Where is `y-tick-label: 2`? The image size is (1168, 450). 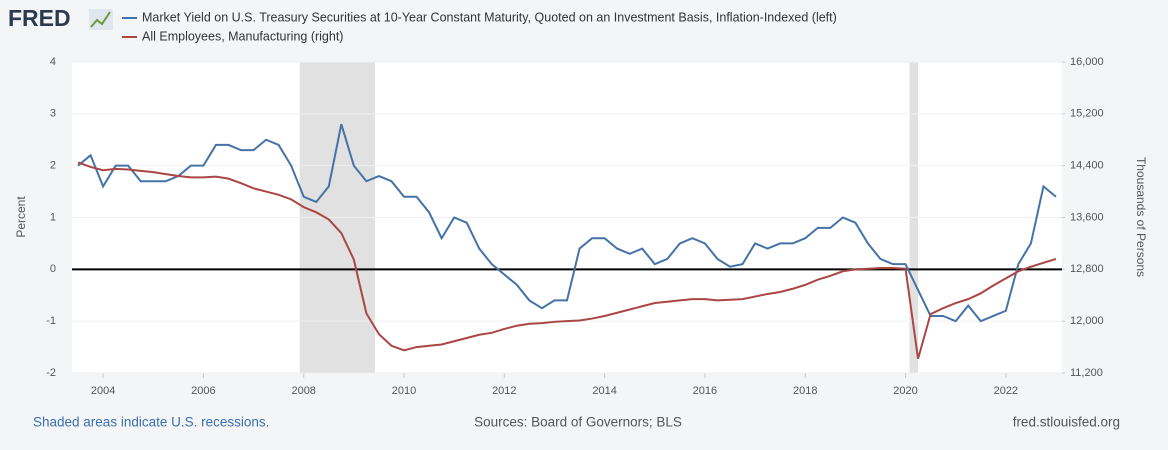
y-tick-label: 2 is located at coordinates (53, 166).